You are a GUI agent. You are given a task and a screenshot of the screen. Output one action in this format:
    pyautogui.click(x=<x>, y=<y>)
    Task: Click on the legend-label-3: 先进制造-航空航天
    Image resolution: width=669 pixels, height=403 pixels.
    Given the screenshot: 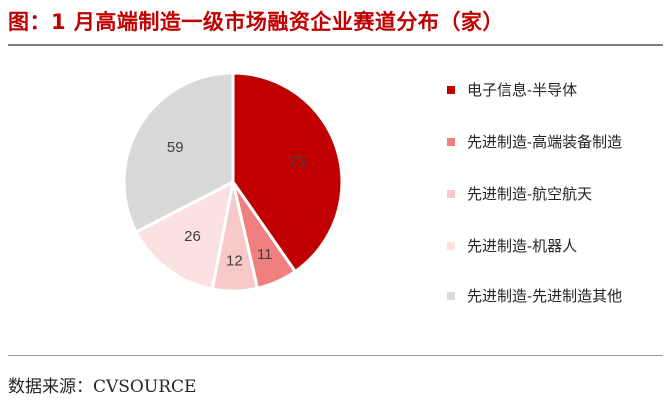 What is the action you would take?
    pyautogui.click(x=530, y=194)
    